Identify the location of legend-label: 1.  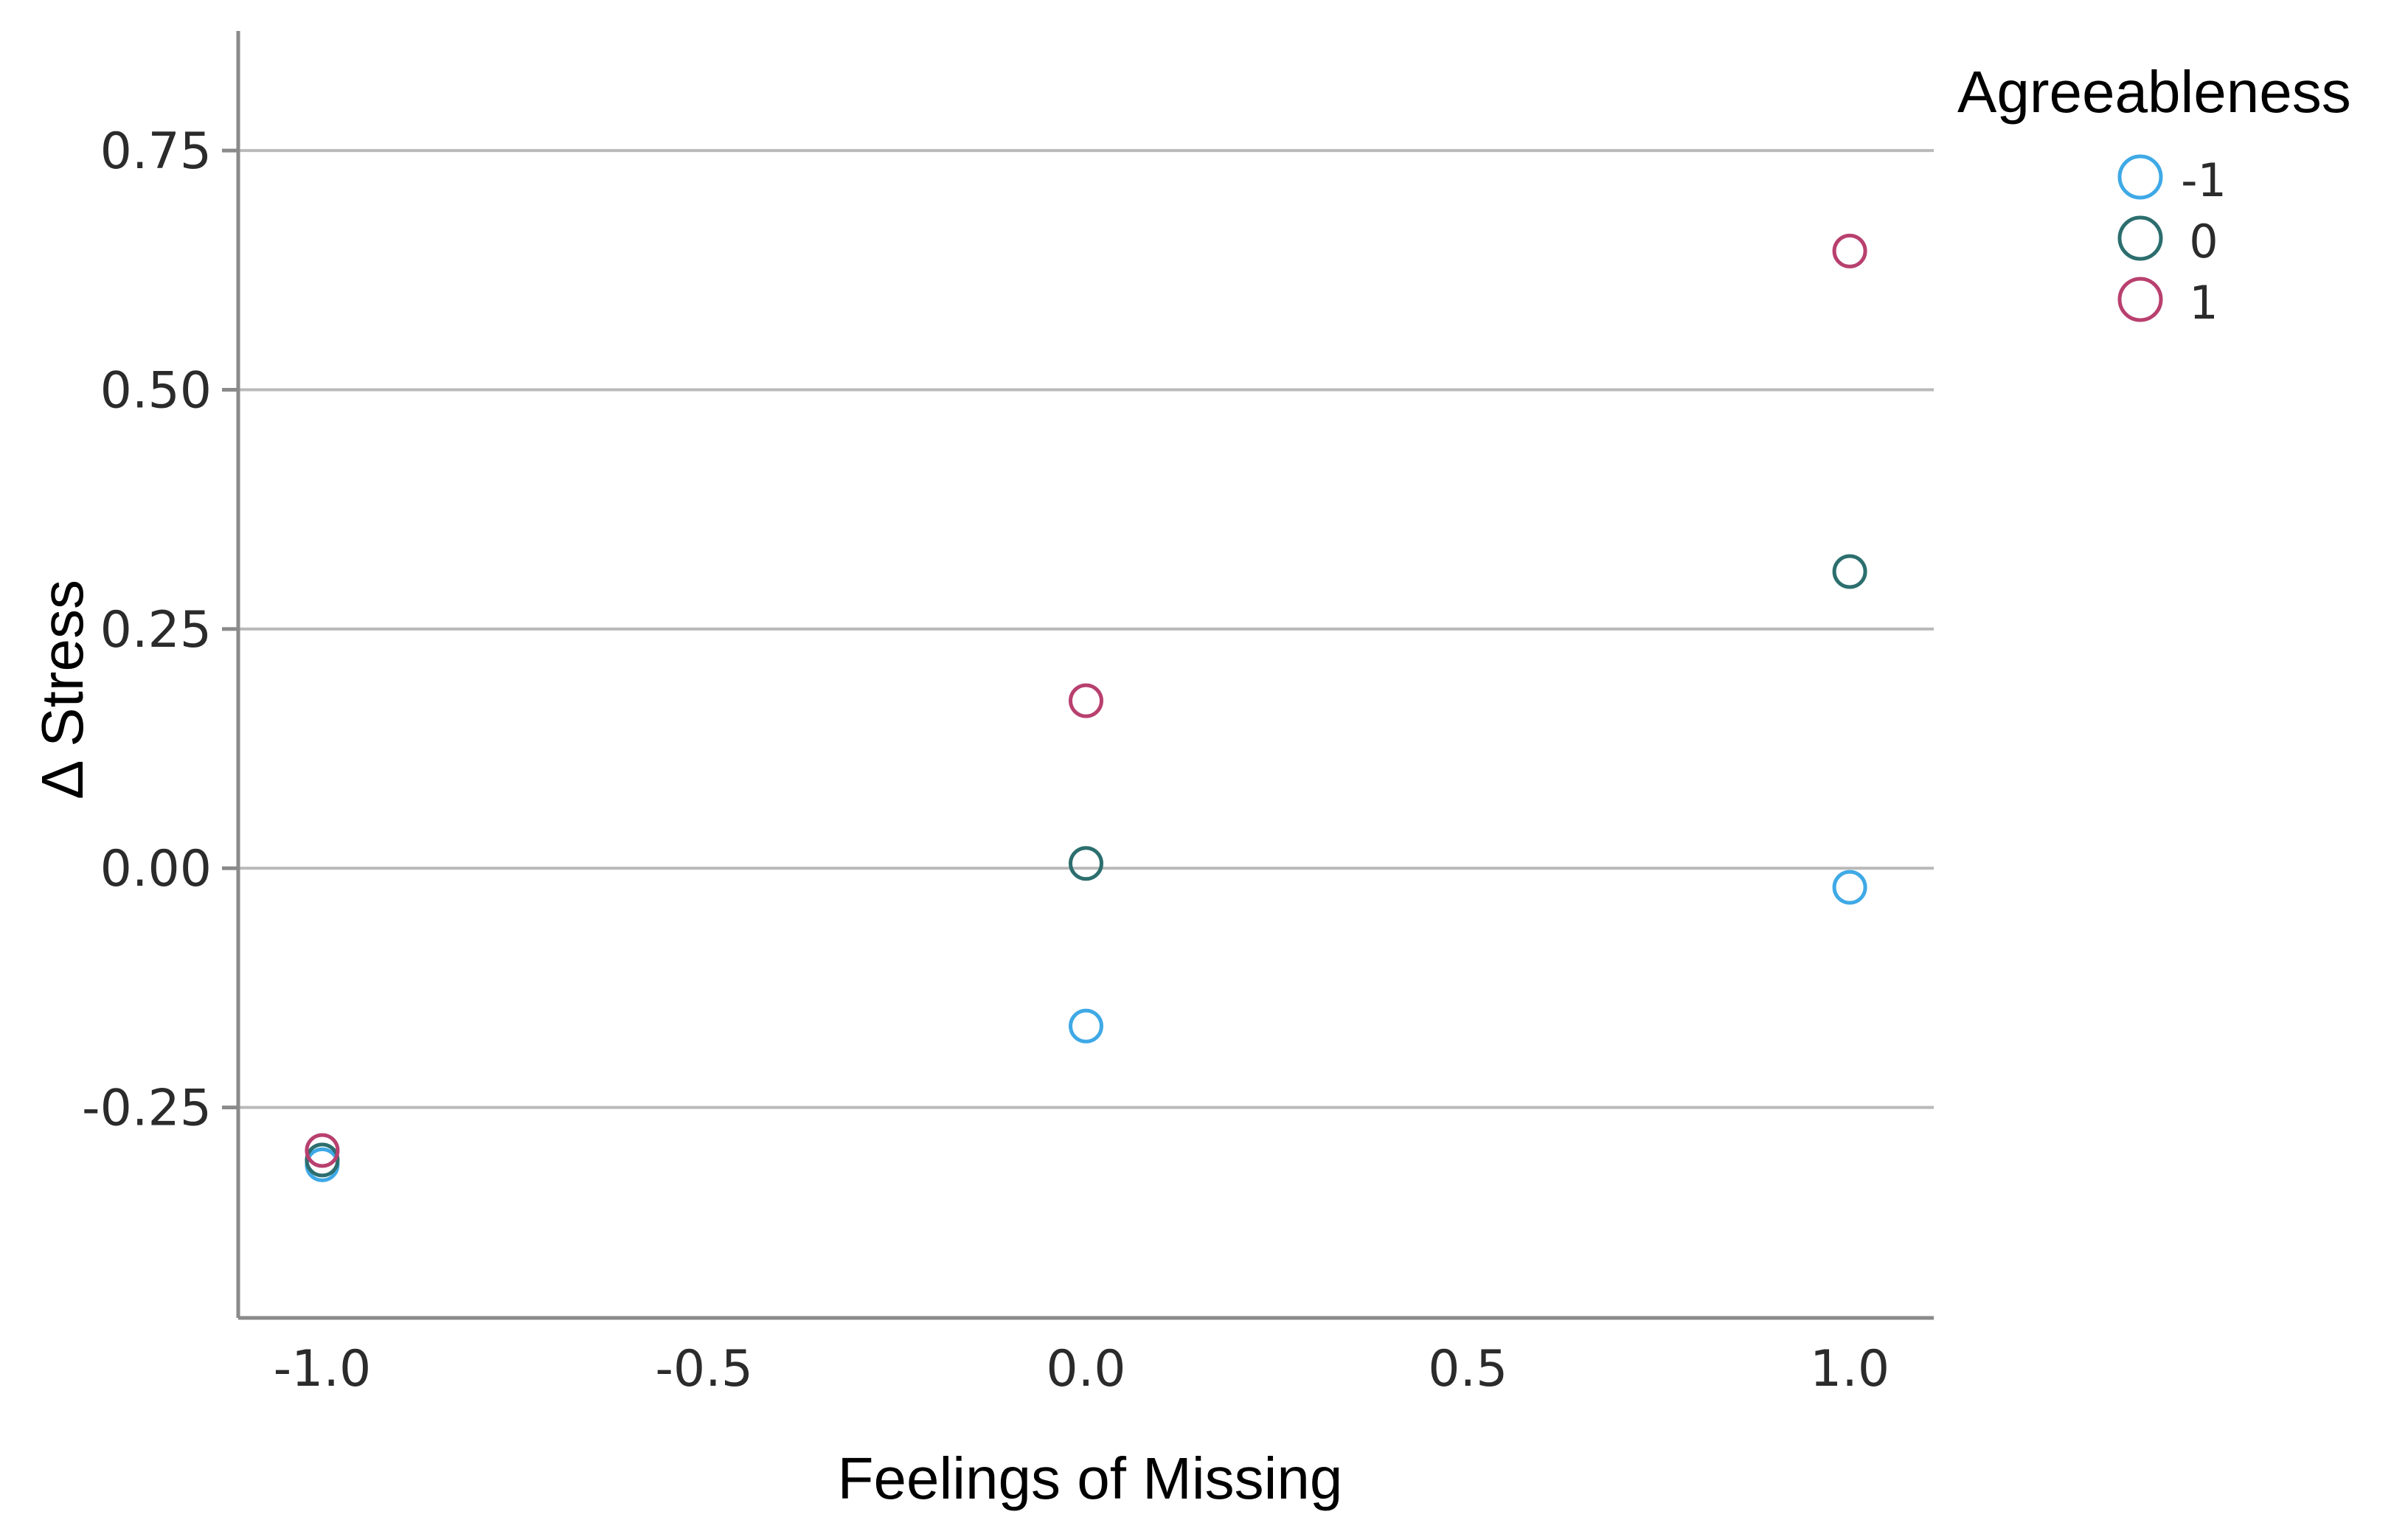
(2203, 303).